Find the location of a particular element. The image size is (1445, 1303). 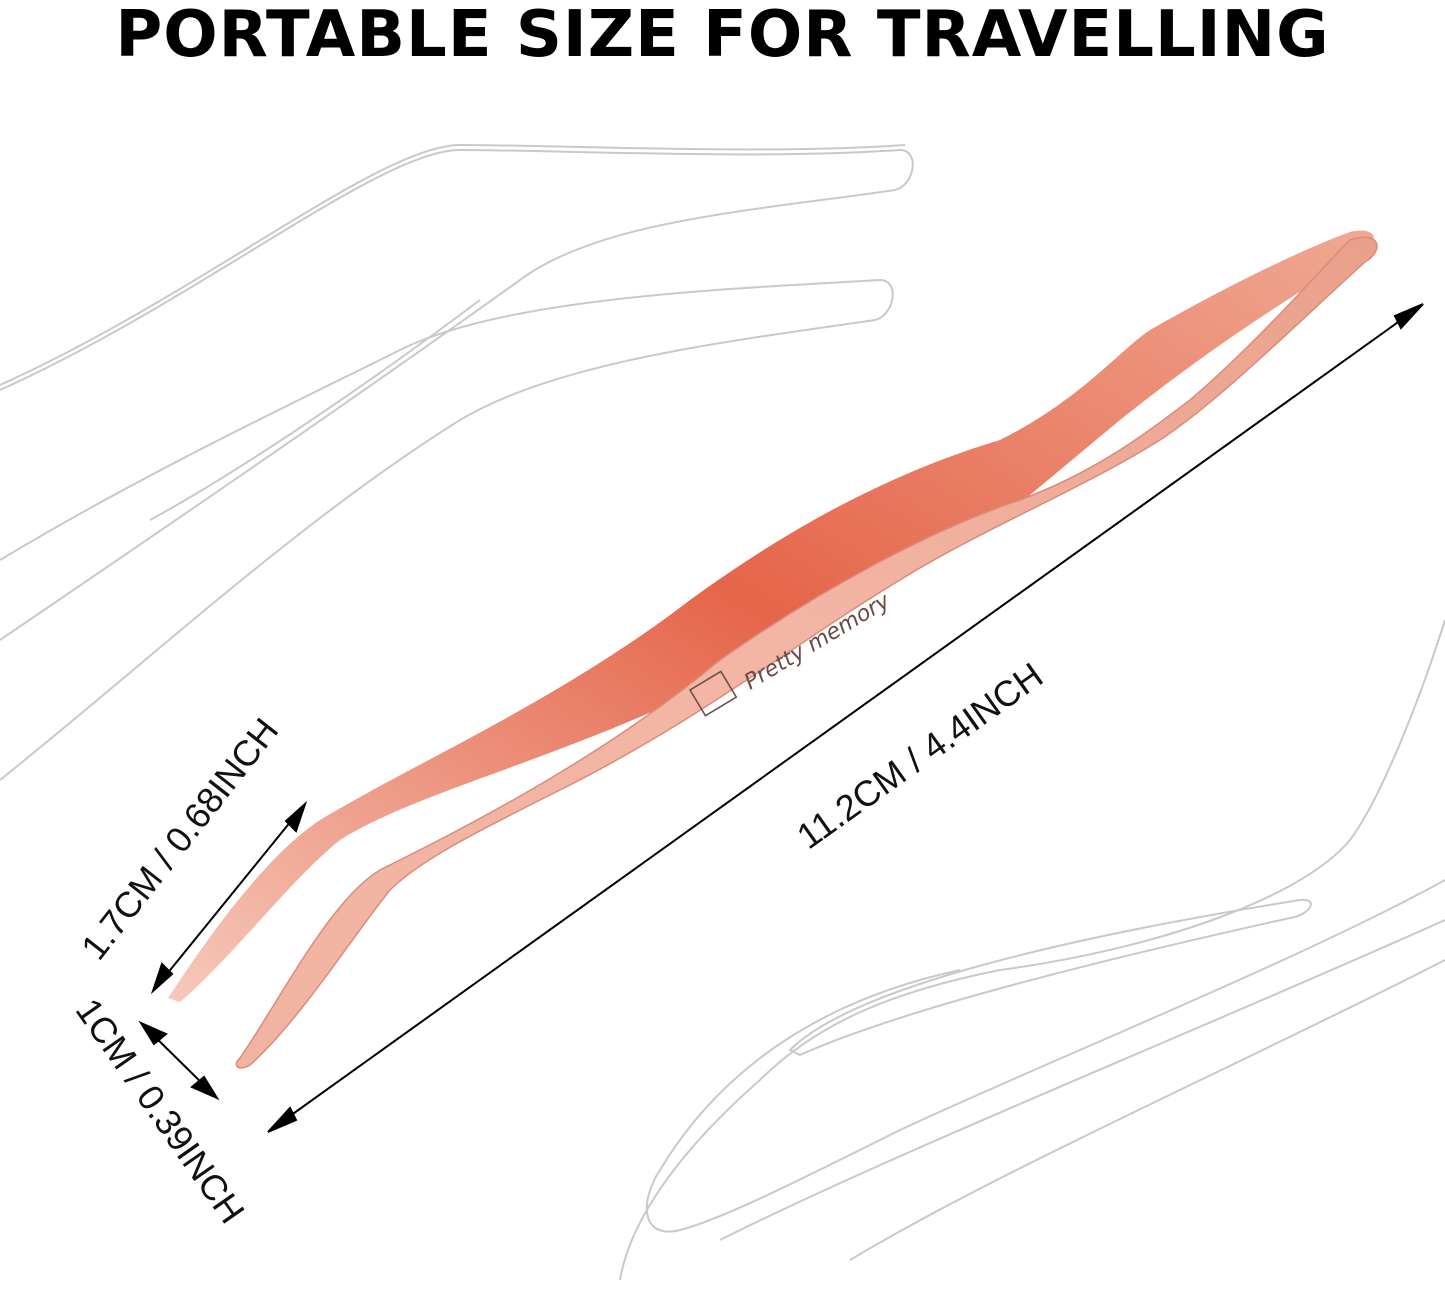

page-title: PORTABLE SIZE FOR TRAVELLING is located at coordinates (722, 36).